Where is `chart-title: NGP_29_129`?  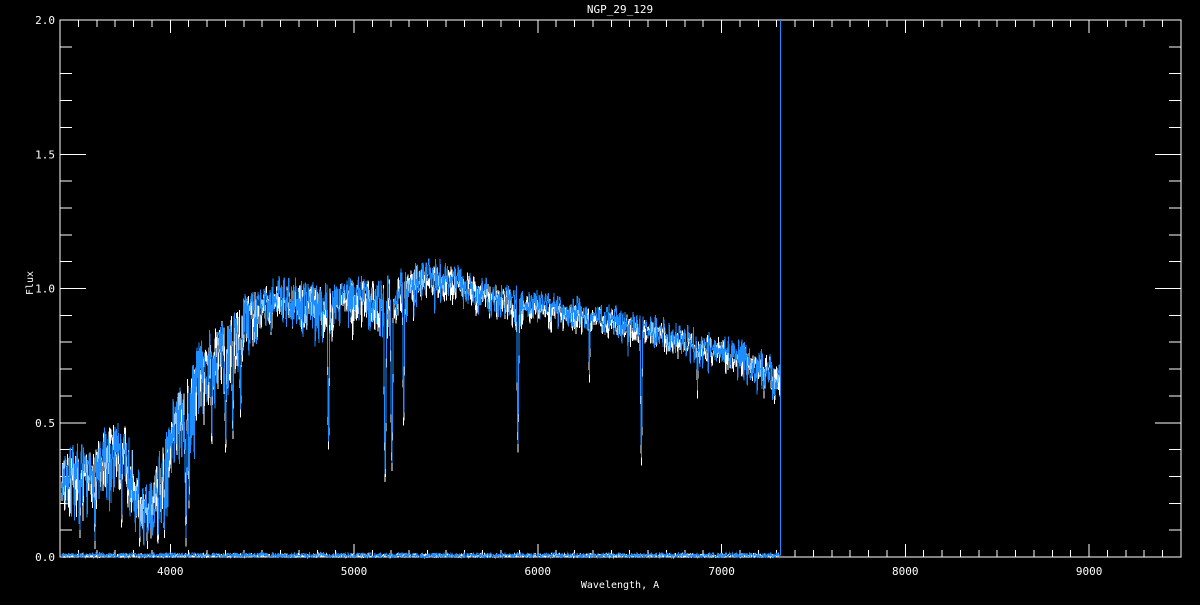
chart-title: NGP_29_129 is located at coordinates (620, 9).